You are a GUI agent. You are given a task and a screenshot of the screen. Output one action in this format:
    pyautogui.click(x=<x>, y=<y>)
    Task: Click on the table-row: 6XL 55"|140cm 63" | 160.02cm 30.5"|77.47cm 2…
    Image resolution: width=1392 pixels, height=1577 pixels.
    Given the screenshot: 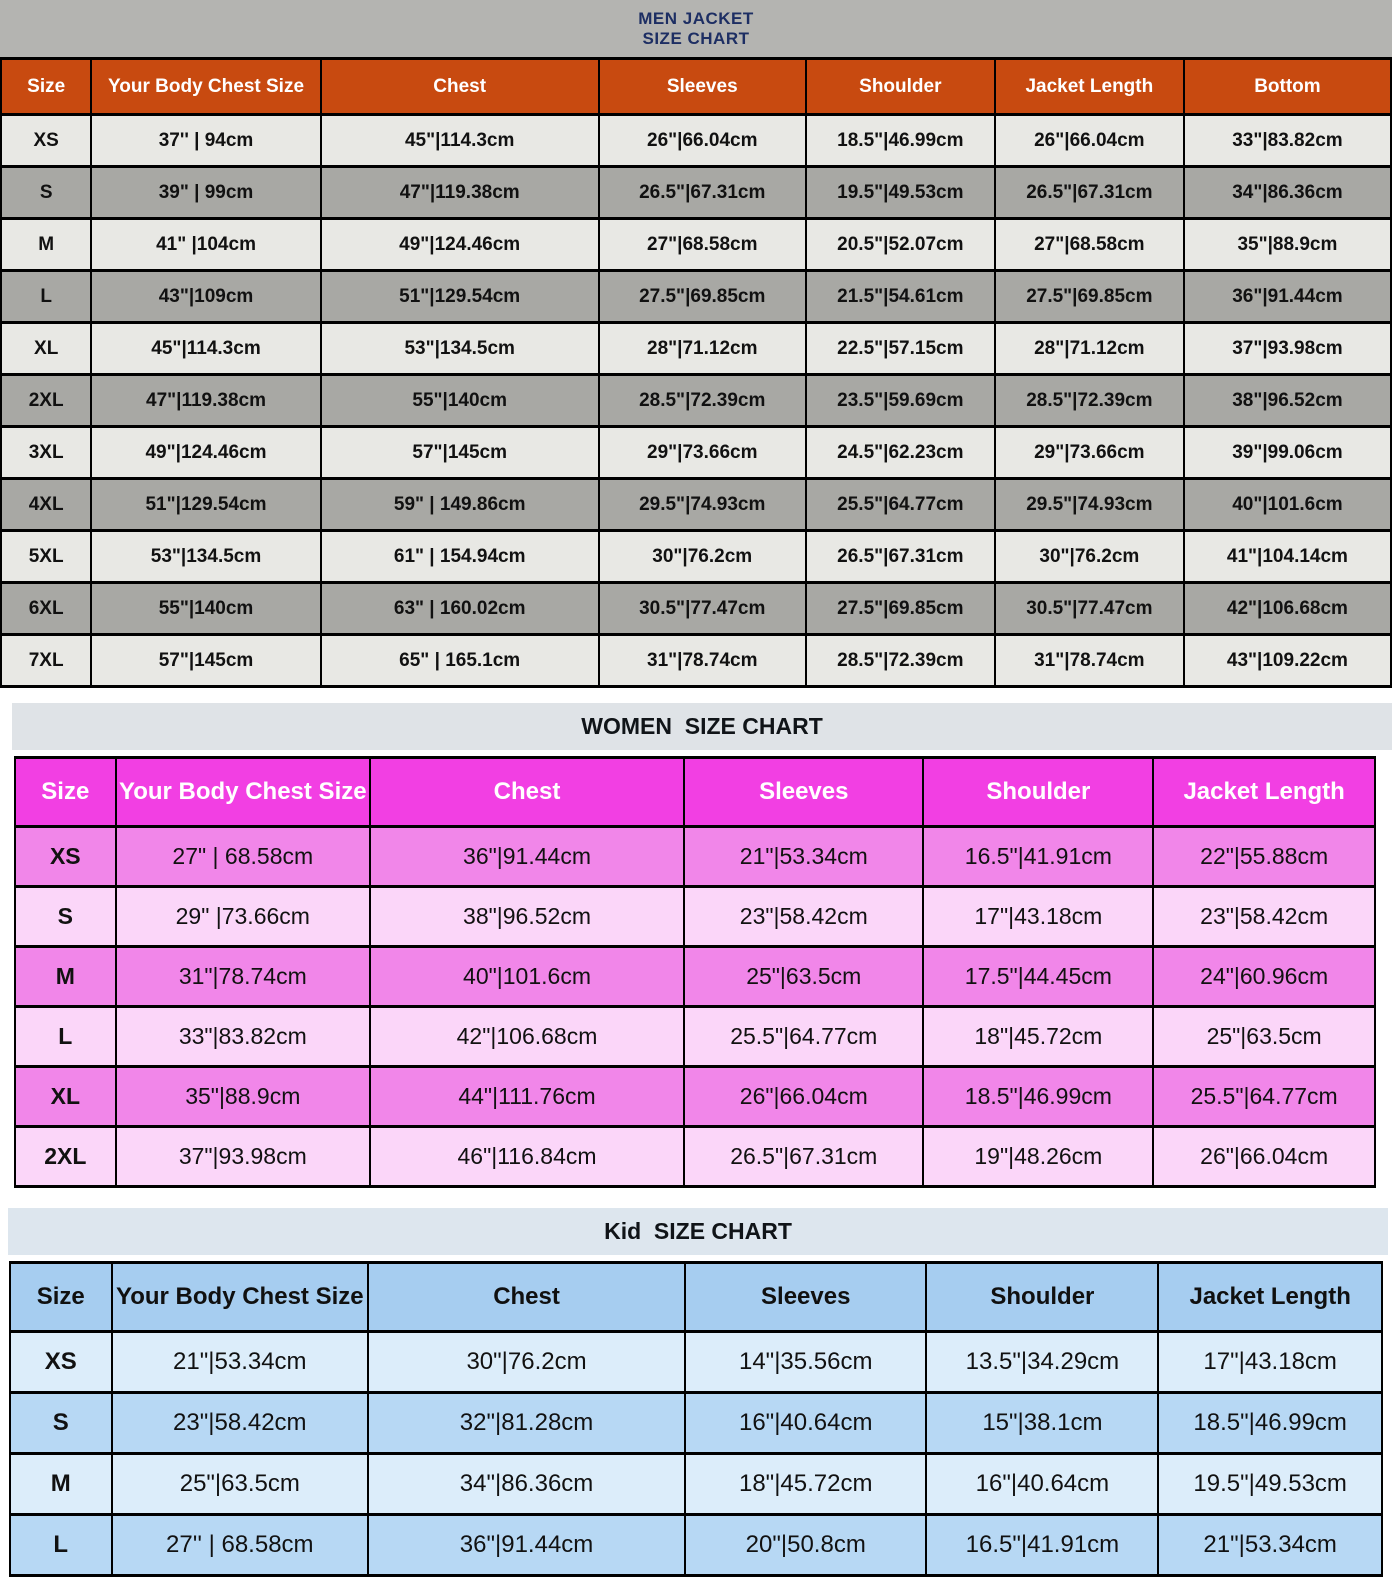 What is the action you would take?
    pyautogui.click(x=696, y=608)
    